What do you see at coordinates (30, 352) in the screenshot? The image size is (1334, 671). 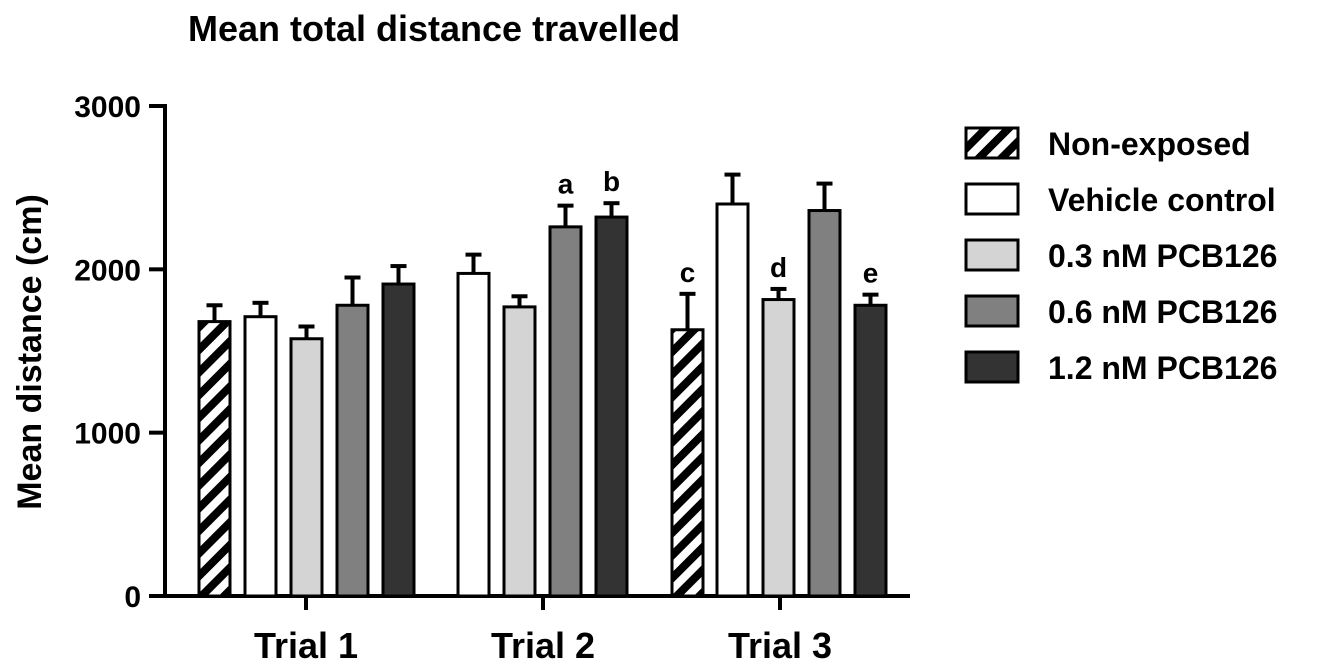 I see `y-axis-label: Mean distance (cm)` at bounding box center [30, 352].